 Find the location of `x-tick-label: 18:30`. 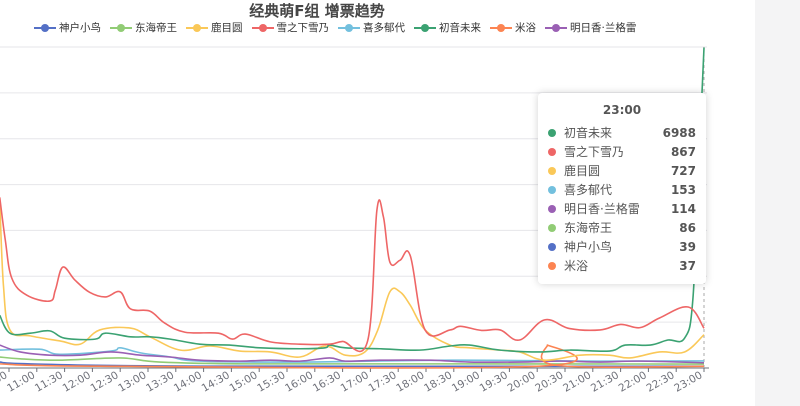

x-tick-label: 18:30 is located at coordinates (438, 382).